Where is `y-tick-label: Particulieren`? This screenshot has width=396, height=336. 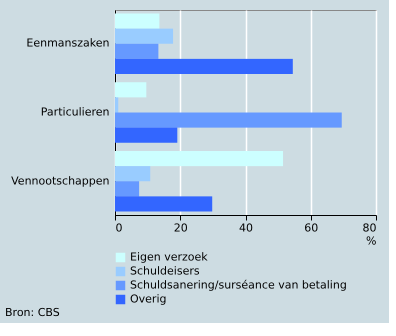
y-tick-label: Particulieren is located at coordinates (75, 112).